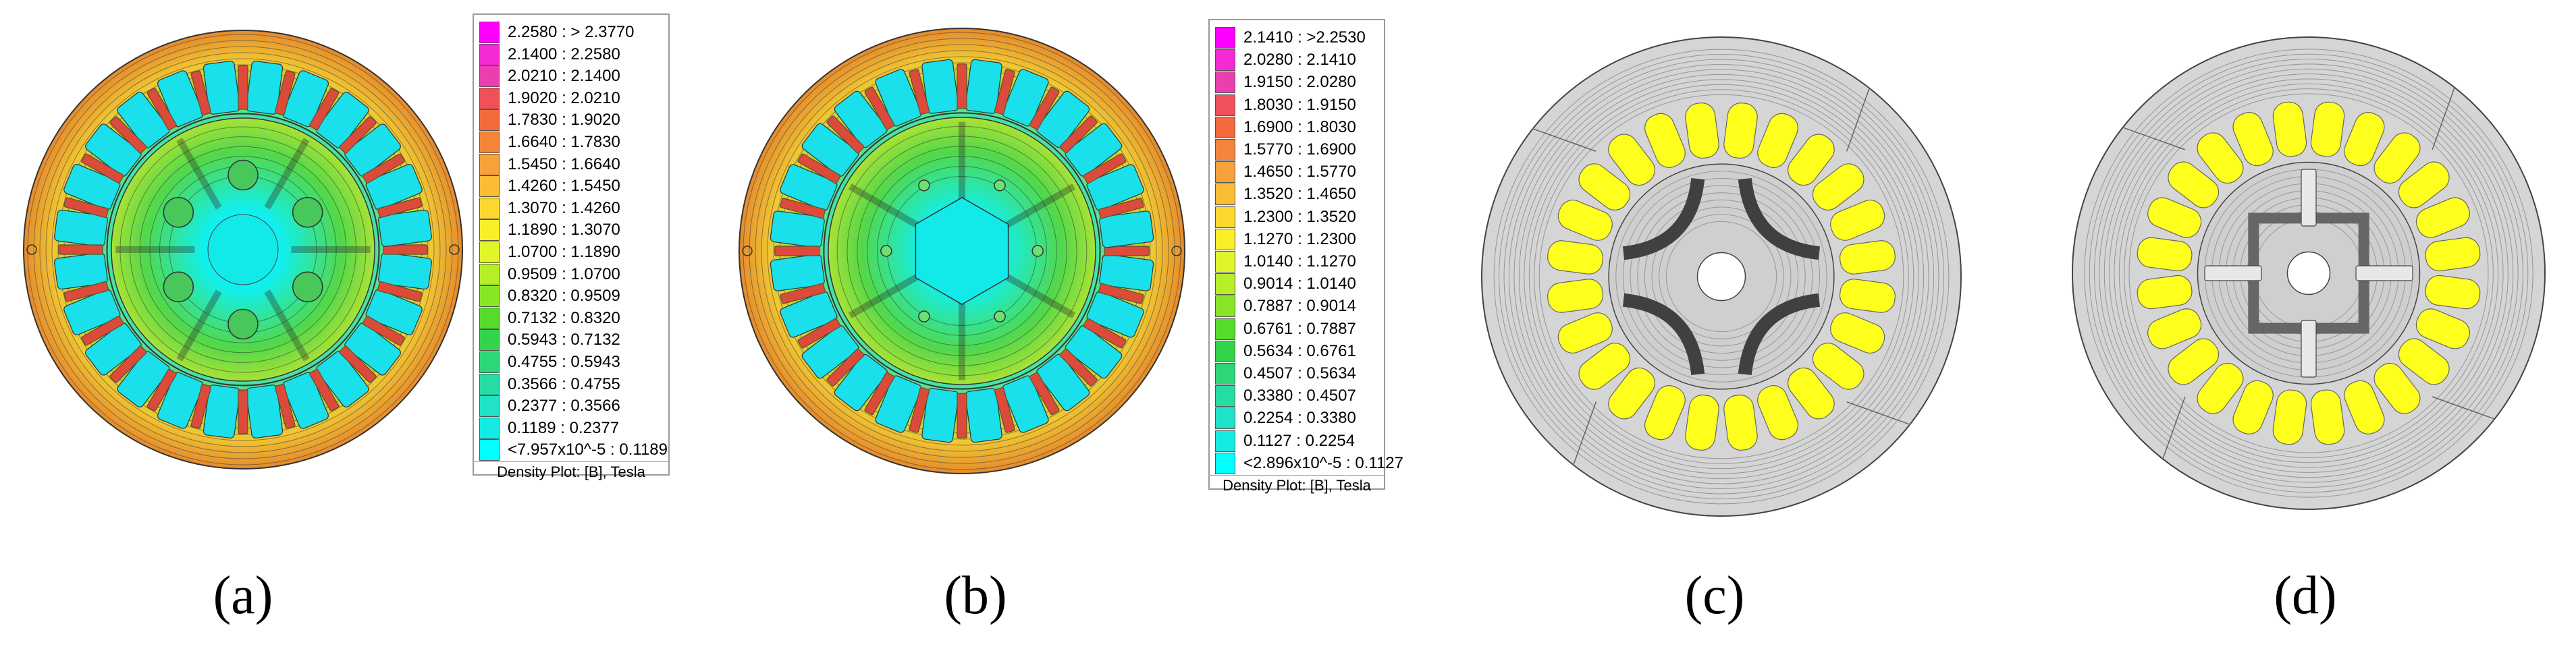  What do you see at coordinates (564, 230) in the screenshot?
I see `legend-range: 1.1890 : 1.3070` at bounding box center [564, 230].